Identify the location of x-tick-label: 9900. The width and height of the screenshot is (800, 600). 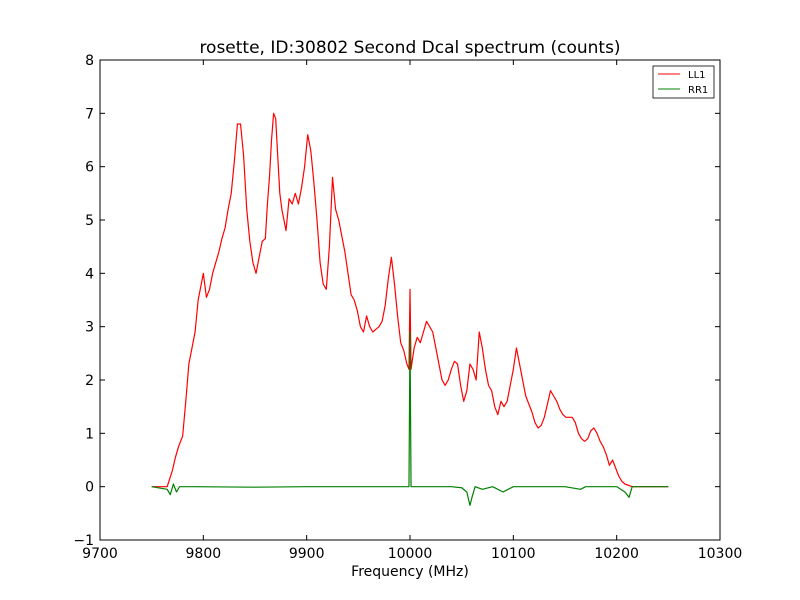
(307, 554).